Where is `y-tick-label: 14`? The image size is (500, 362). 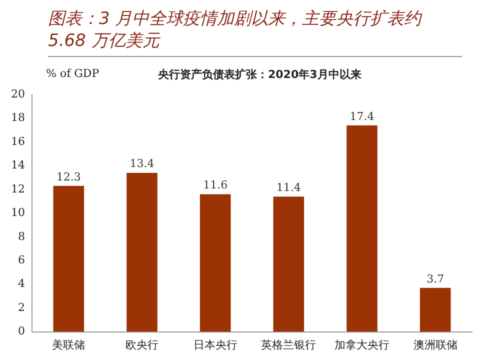
y-tick-label: 14 is located at coordinates (17, 165).